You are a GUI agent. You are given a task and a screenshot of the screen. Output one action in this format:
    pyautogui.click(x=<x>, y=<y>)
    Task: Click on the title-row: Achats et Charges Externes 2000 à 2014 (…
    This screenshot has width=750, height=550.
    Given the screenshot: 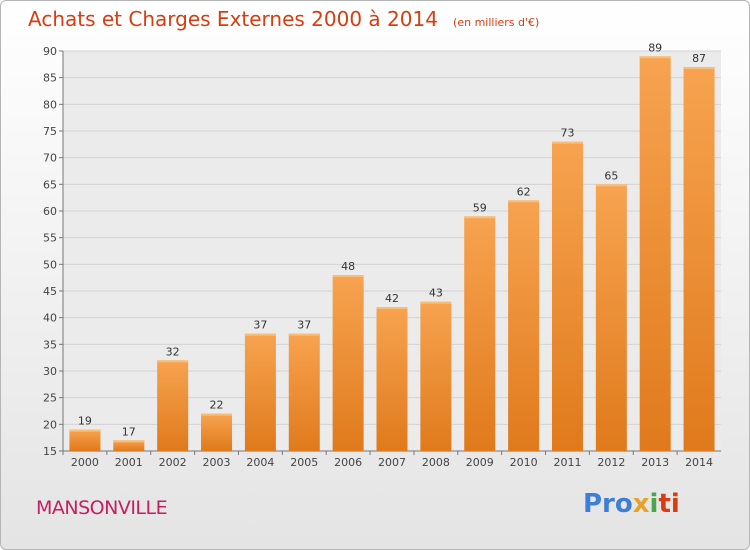 What is the action you would take?
    pyautogui.click(x=283, y=19)
    